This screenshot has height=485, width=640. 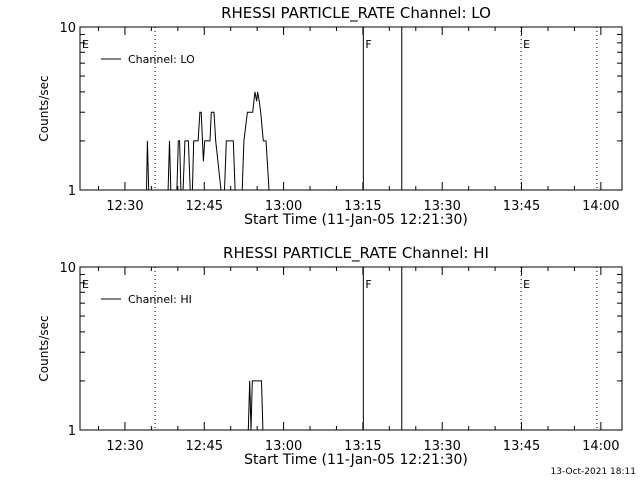 I want to click on legend-label: Channel: LO, so click(x=161, y=59).